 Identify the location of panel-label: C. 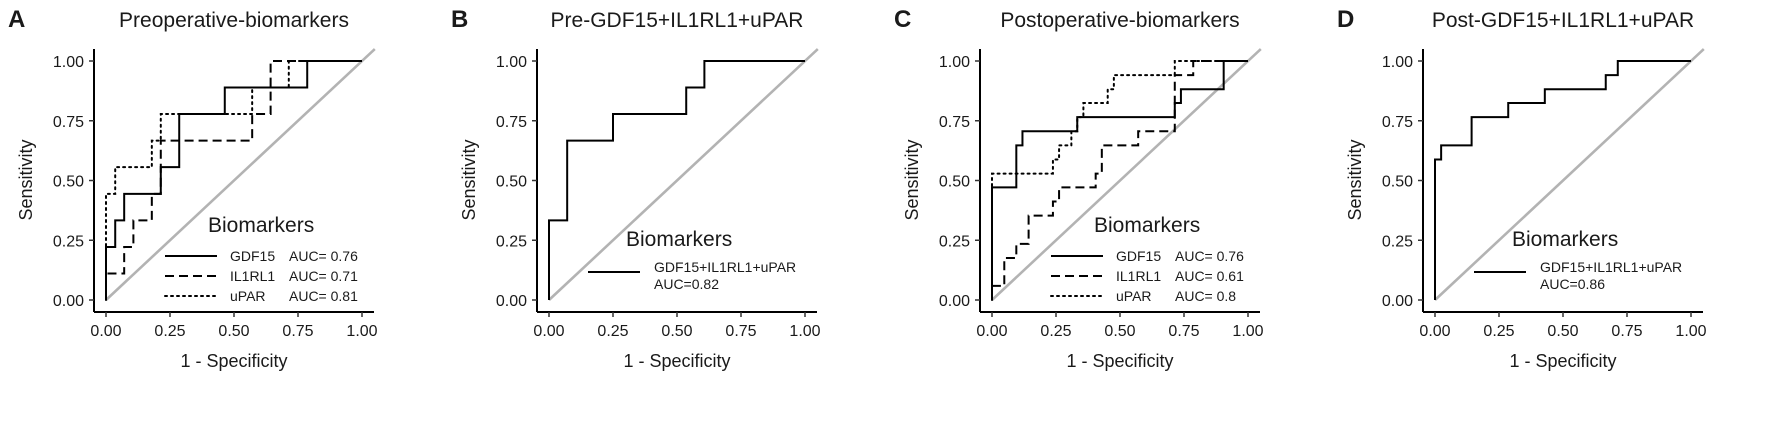
(902, 19).